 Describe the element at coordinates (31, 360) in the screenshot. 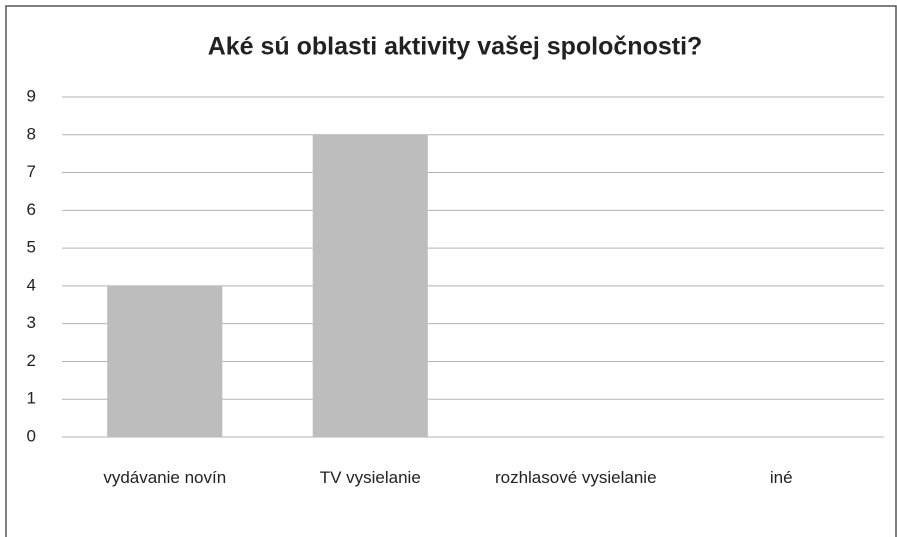

I see `y-tick-label: 2` at that location.